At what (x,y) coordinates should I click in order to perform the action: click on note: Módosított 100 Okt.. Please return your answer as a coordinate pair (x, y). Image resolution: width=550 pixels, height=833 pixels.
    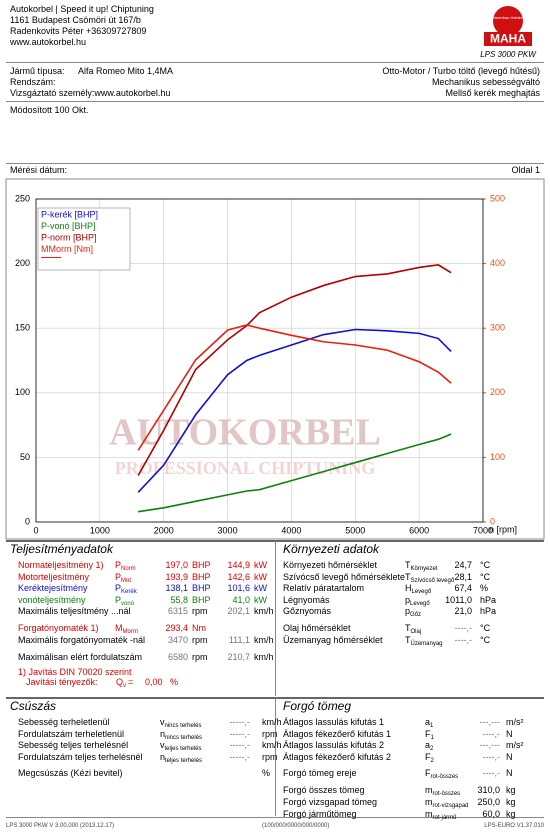
    Looking at the image, I should click on (49, 110).